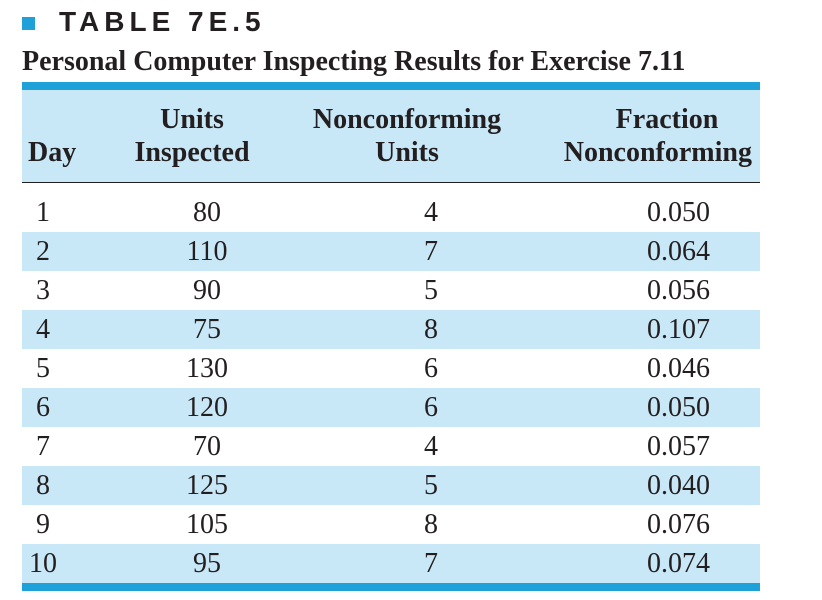 Image resolution: width=822 pixels, height=600 pixels. What do you see at coordinates (43, 368) in the screenshot?
I see `cell-day: 5` at bounding box center [43, 368].